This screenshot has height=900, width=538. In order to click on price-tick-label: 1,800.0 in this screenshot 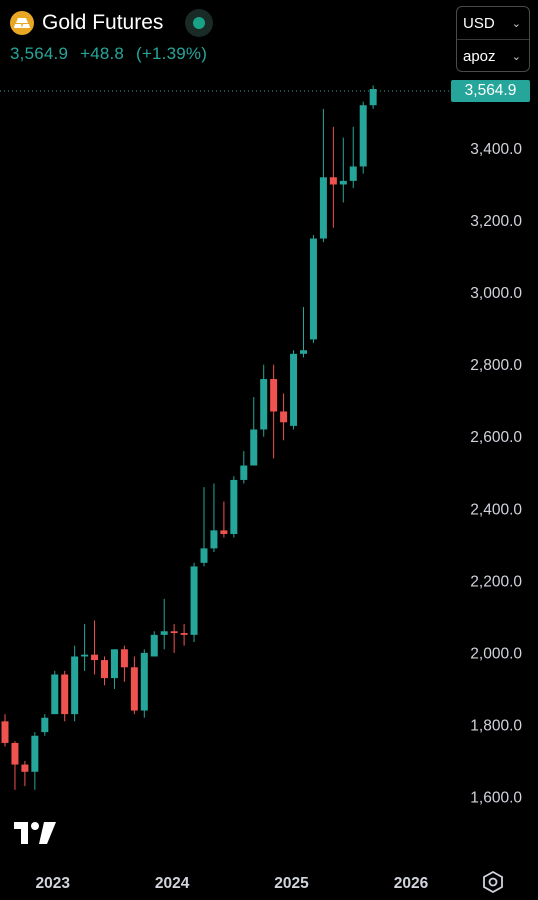, I will do `click(496, 725)`.